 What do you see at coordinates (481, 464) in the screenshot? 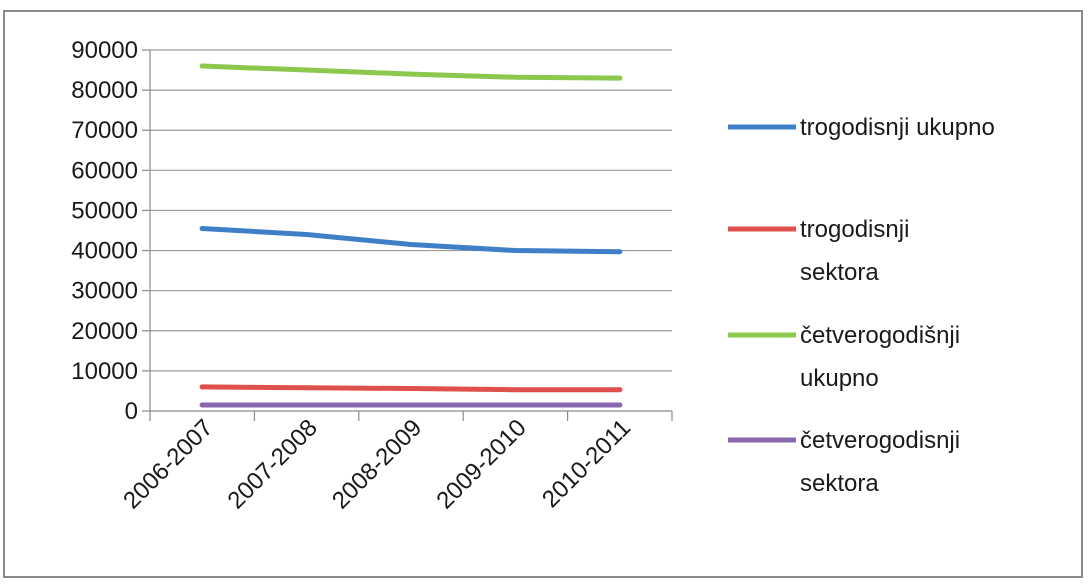
I see `x-tick-label: 2009-2010` at bounding box center [481, 464].